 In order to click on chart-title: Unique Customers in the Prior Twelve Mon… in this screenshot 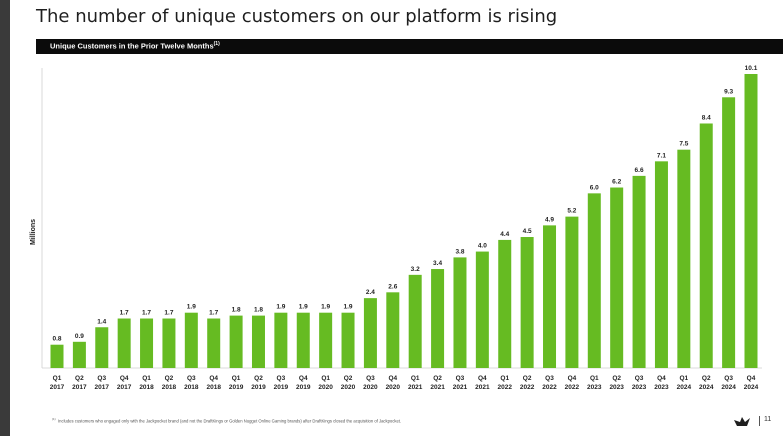, I will do `click(135, 46)`.